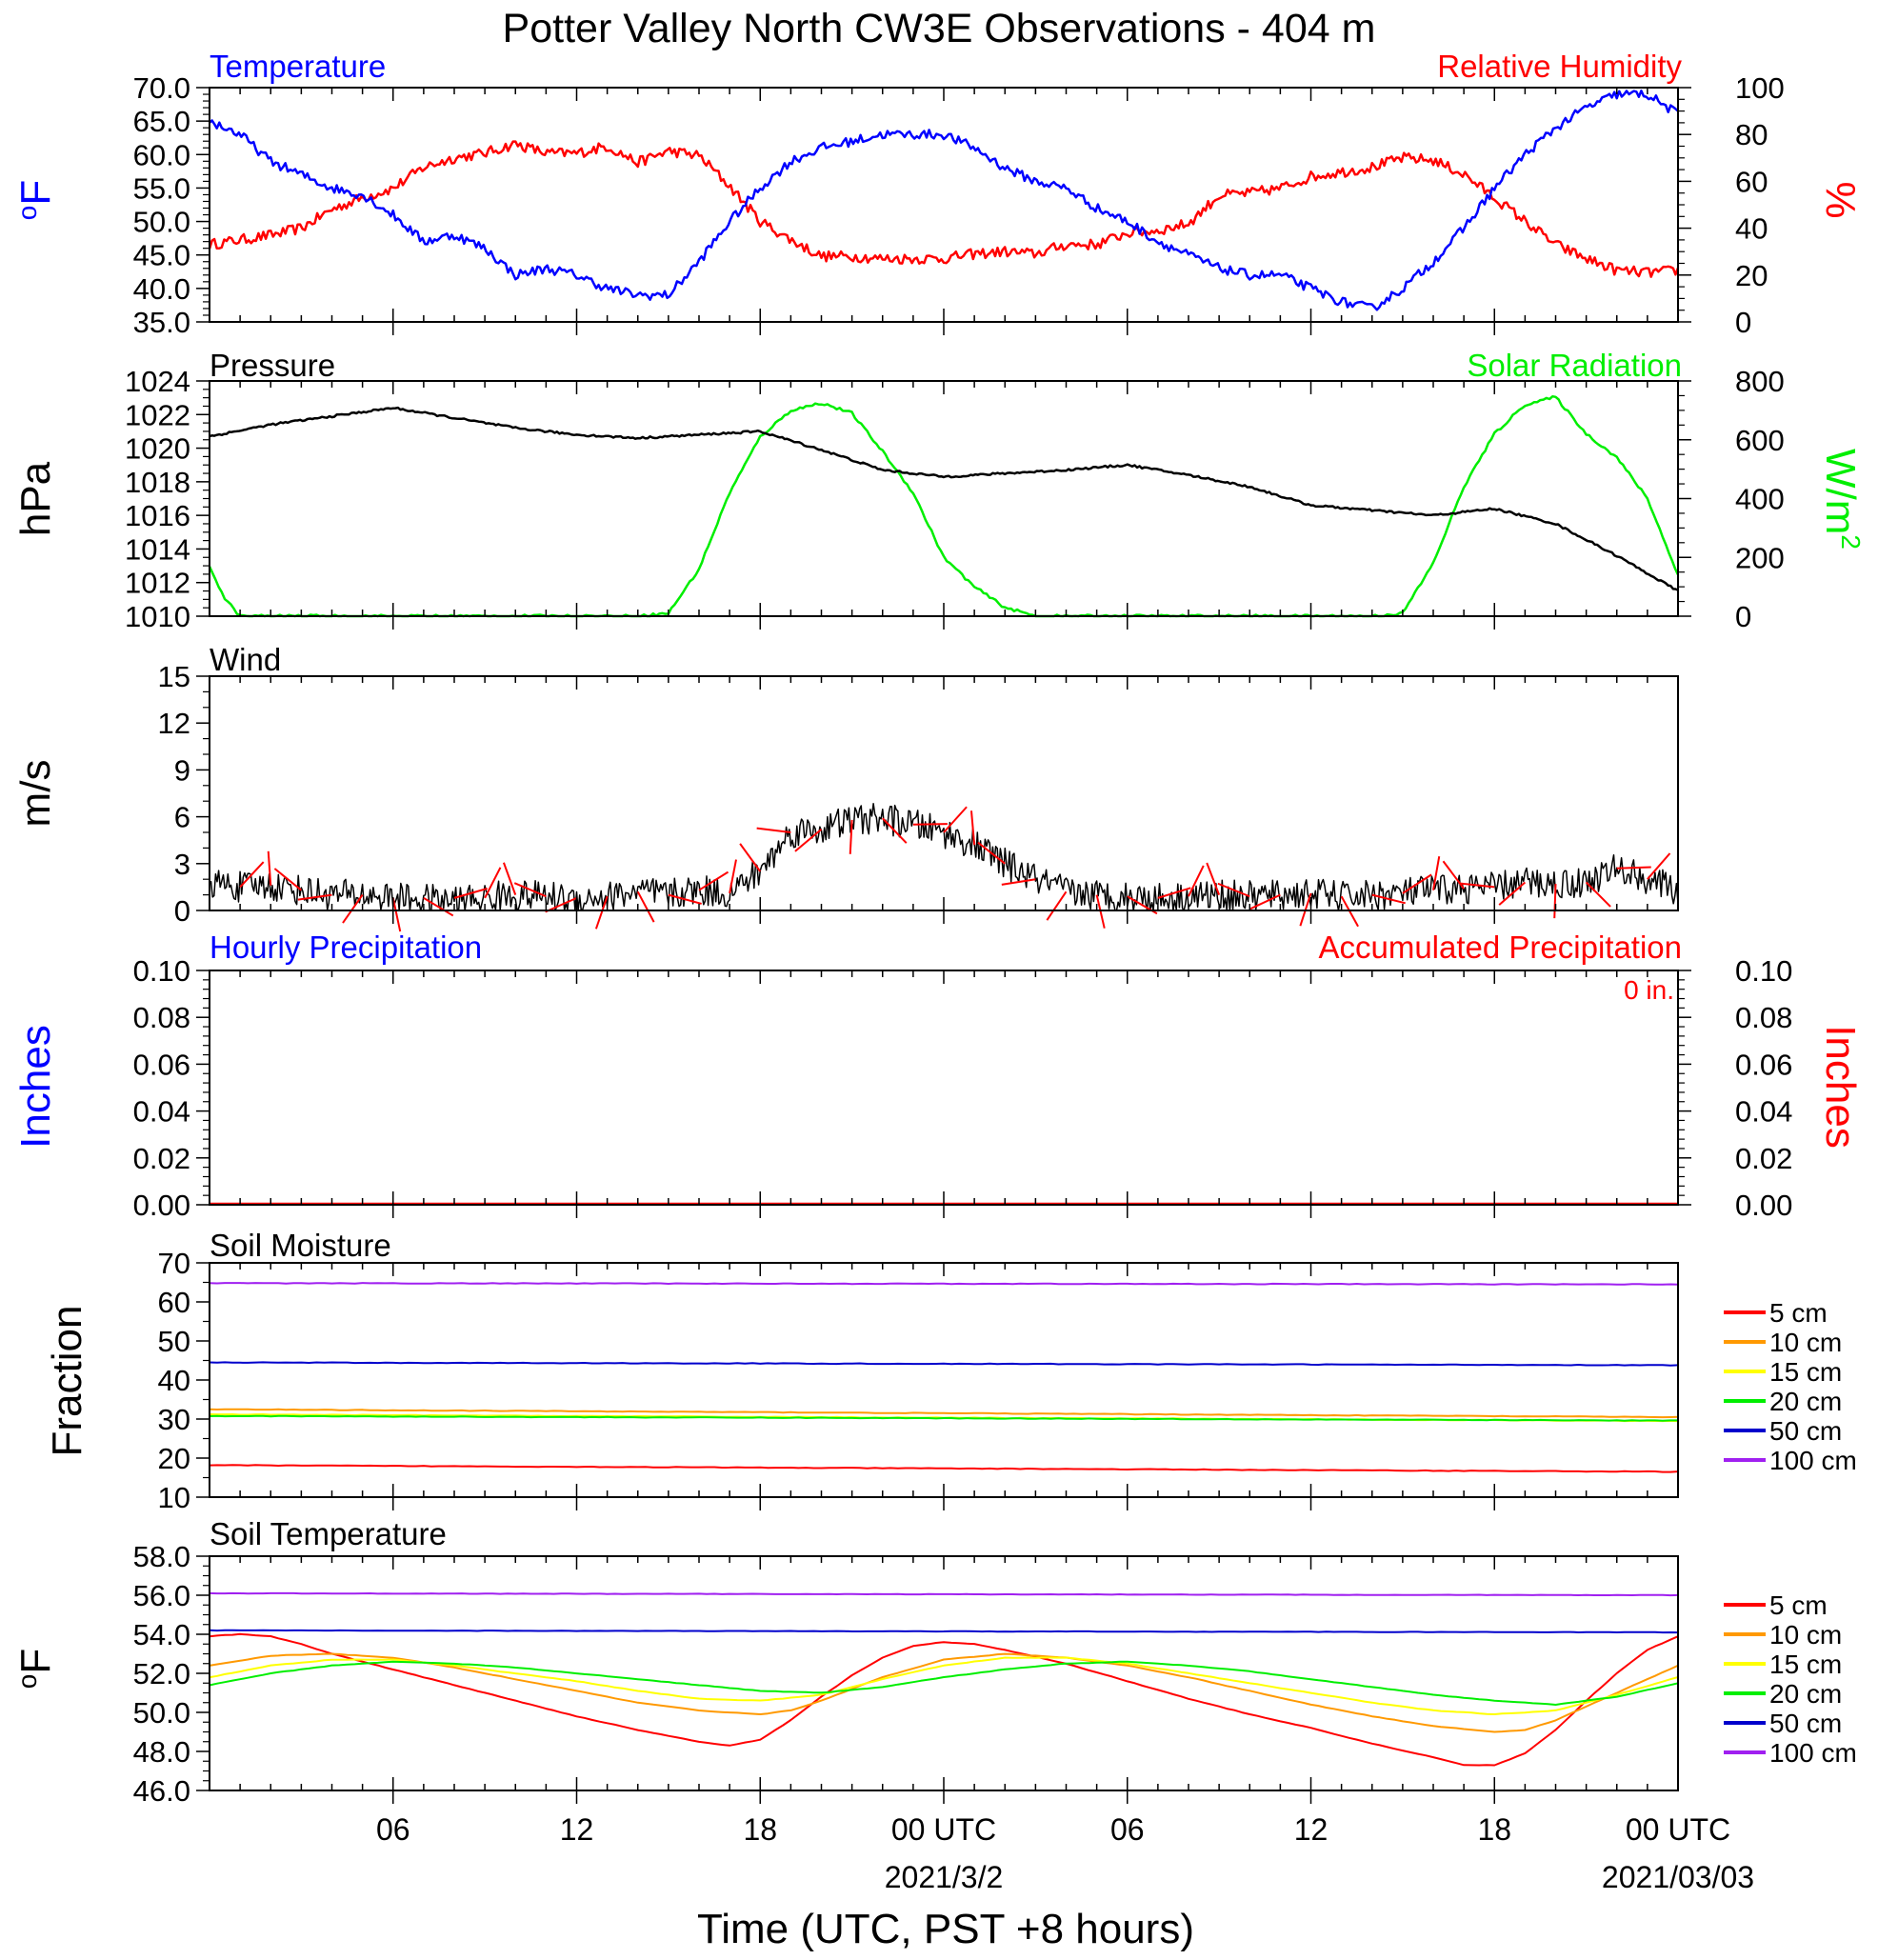 The width and height of the screenshot is (1878, 1960). I want to click on solar-unit-label: W/m2, so click(1841, 499).